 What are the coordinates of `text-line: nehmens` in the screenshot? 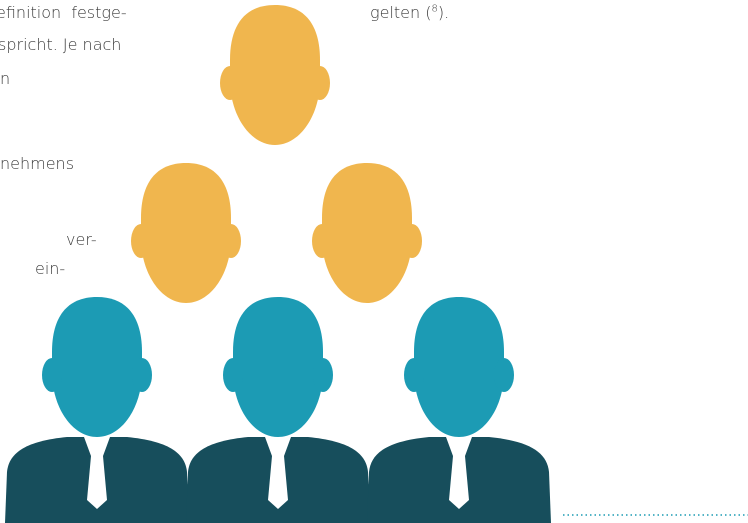 It's located at (37, 163).